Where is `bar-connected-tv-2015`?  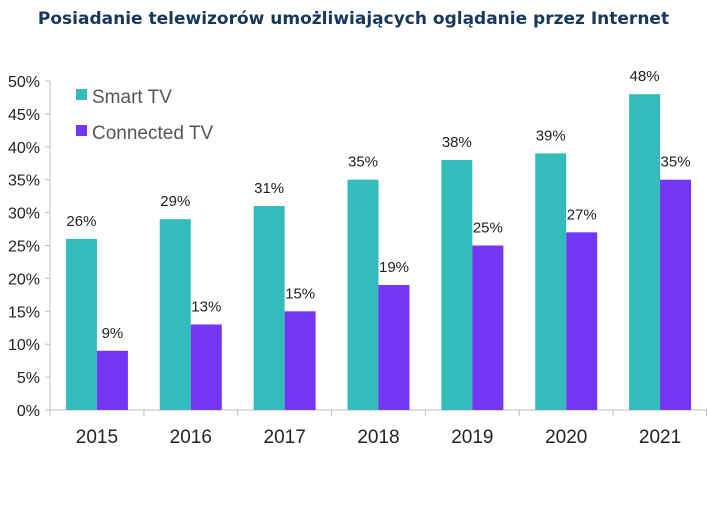
bar-connected-tv-2015 is located at coordinates (112, 380).